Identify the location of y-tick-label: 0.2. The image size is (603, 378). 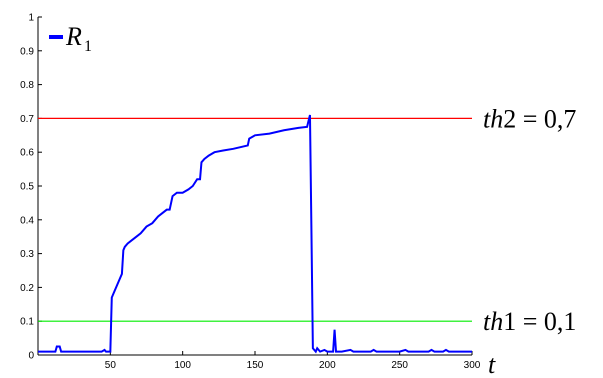
(27, 288).